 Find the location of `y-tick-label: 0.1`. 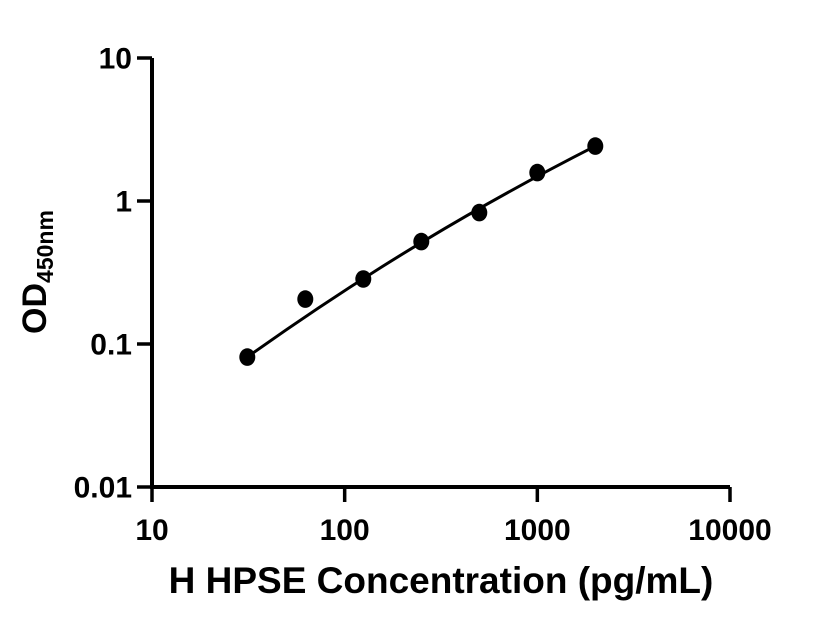

y-tick-label: 0.1 is located at coordinates (111, 345).